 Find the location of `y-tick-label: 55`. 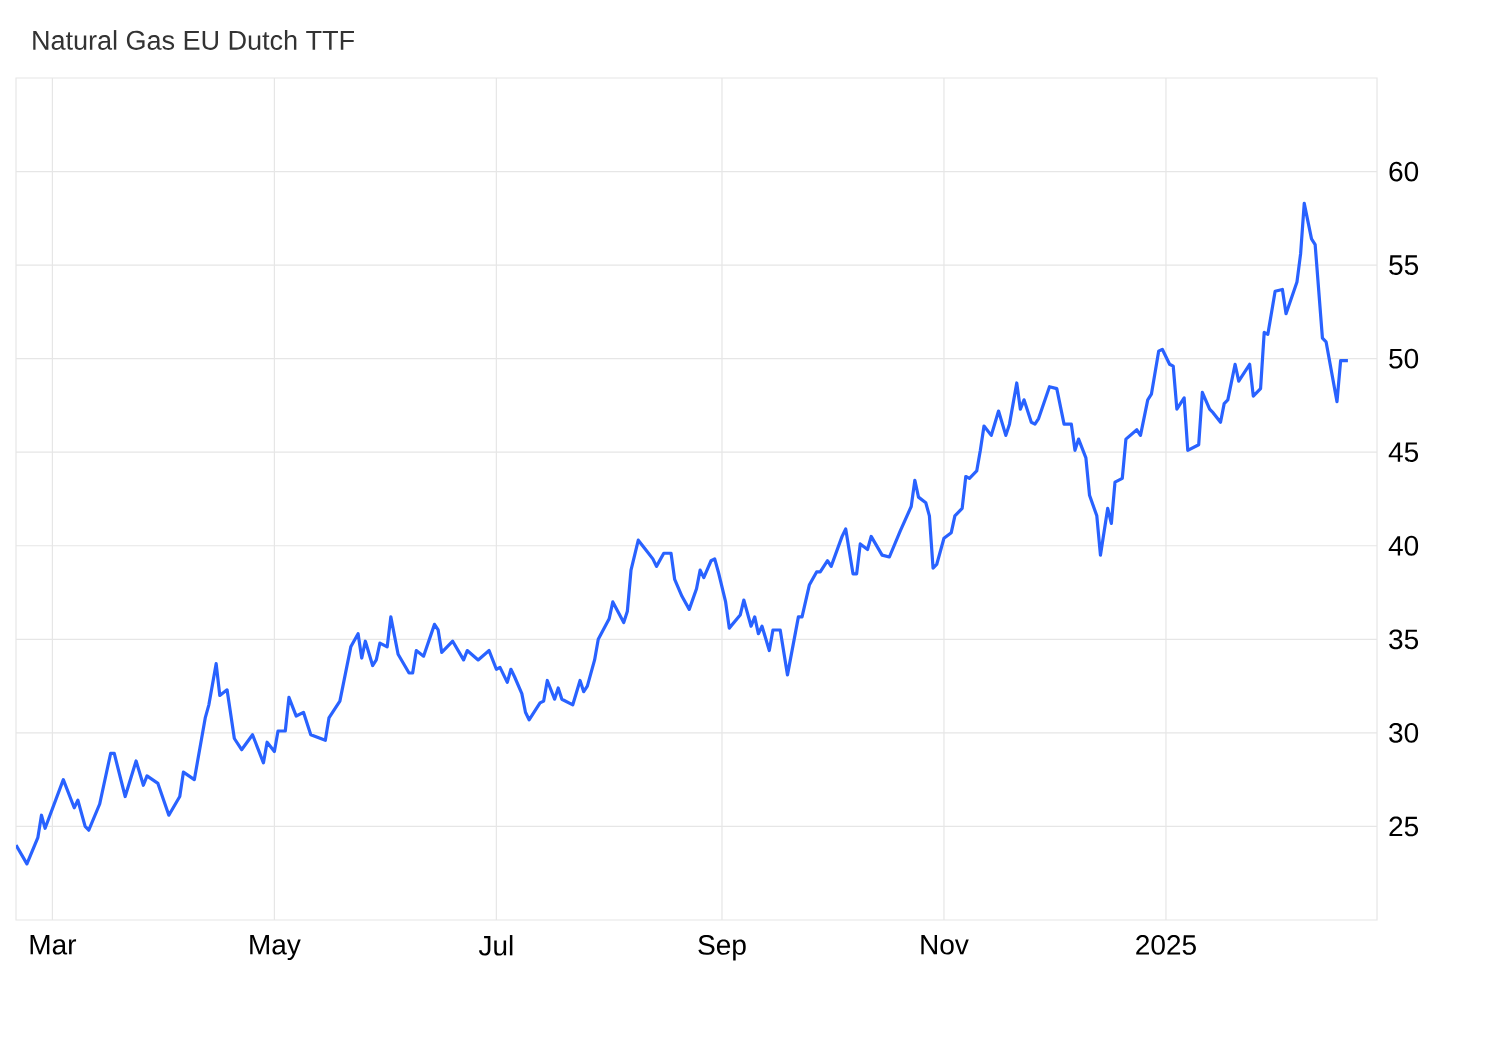

y-tick-label: 55 is located at coordinates (1404, 265).